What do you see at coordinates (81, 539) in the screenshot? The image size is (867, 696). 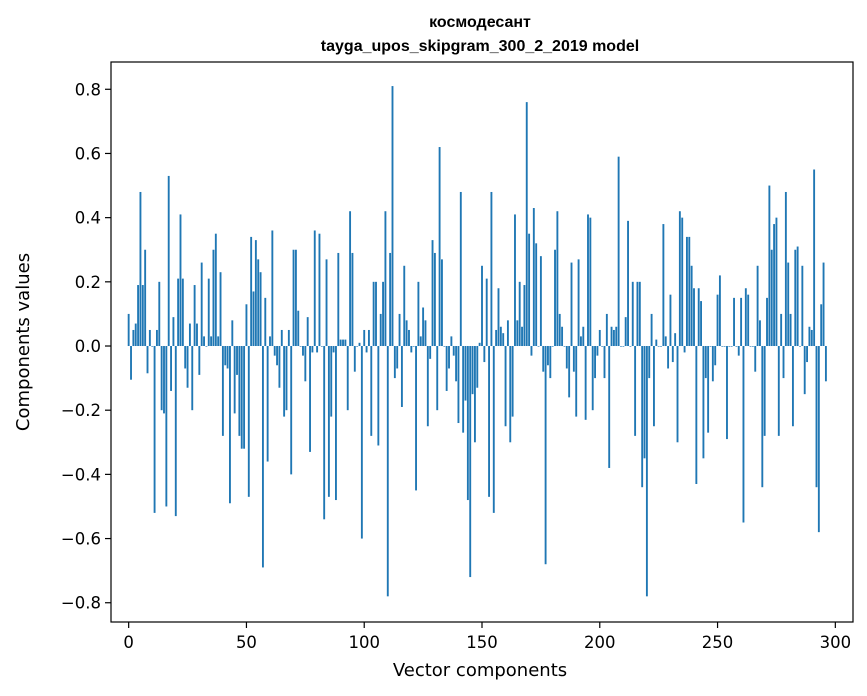 I see `y-tick-label: −0.6` at bounding box center [81, 539].